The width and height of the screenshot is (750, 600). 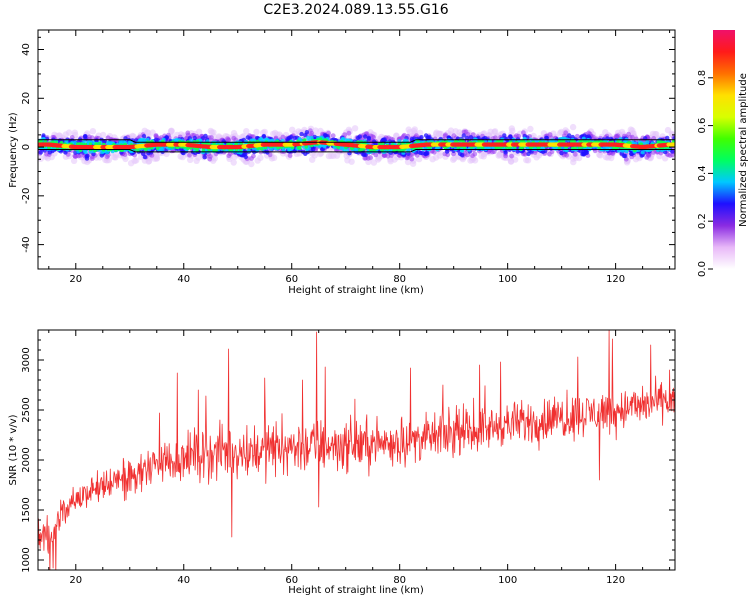 What do you see at coordinates (26, 559) in the screenshot?
I see `snr-y-tick-label: 1000` at bounding box center [26, 559].